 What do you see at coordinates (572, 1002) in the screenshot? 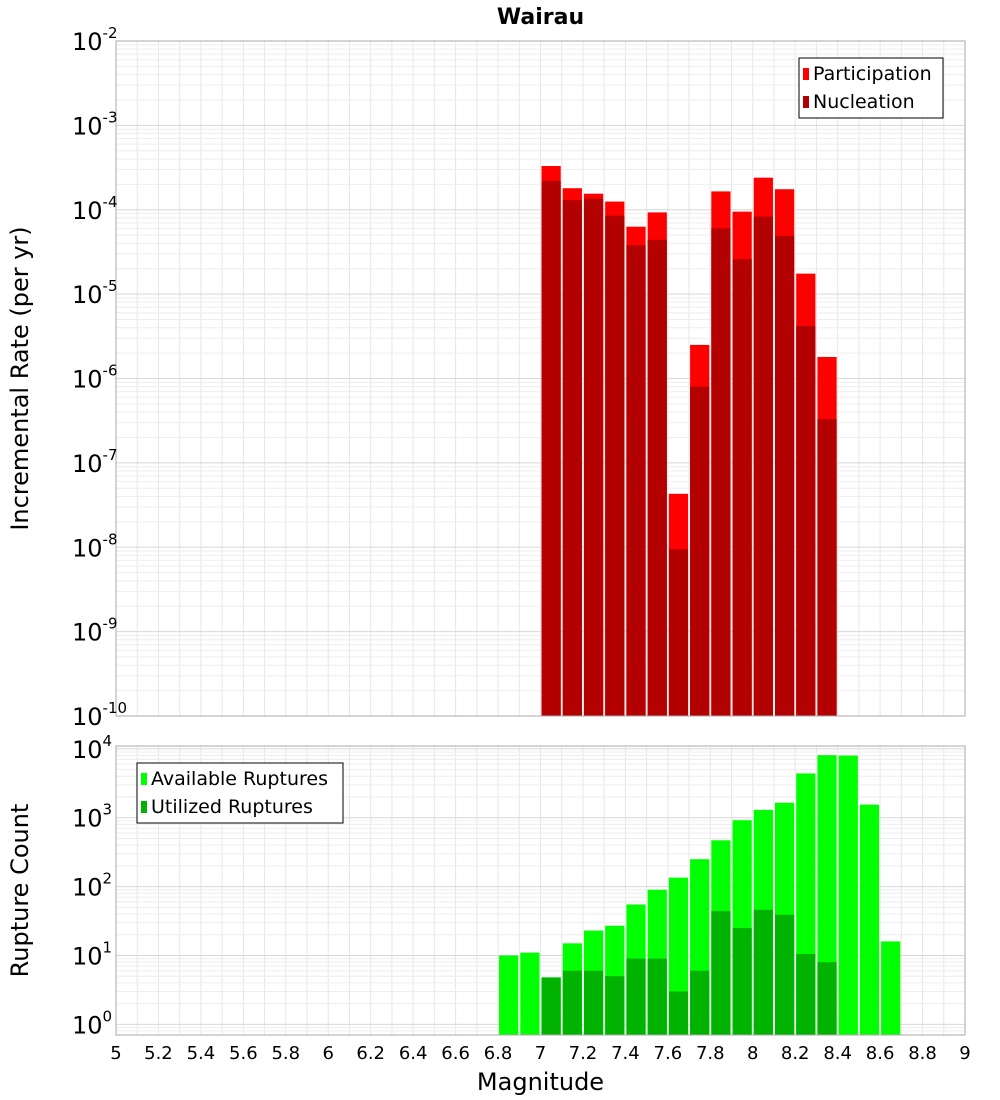
I see `bar-utilized-ruptures-7.15` at bounding box center [572, 1002].